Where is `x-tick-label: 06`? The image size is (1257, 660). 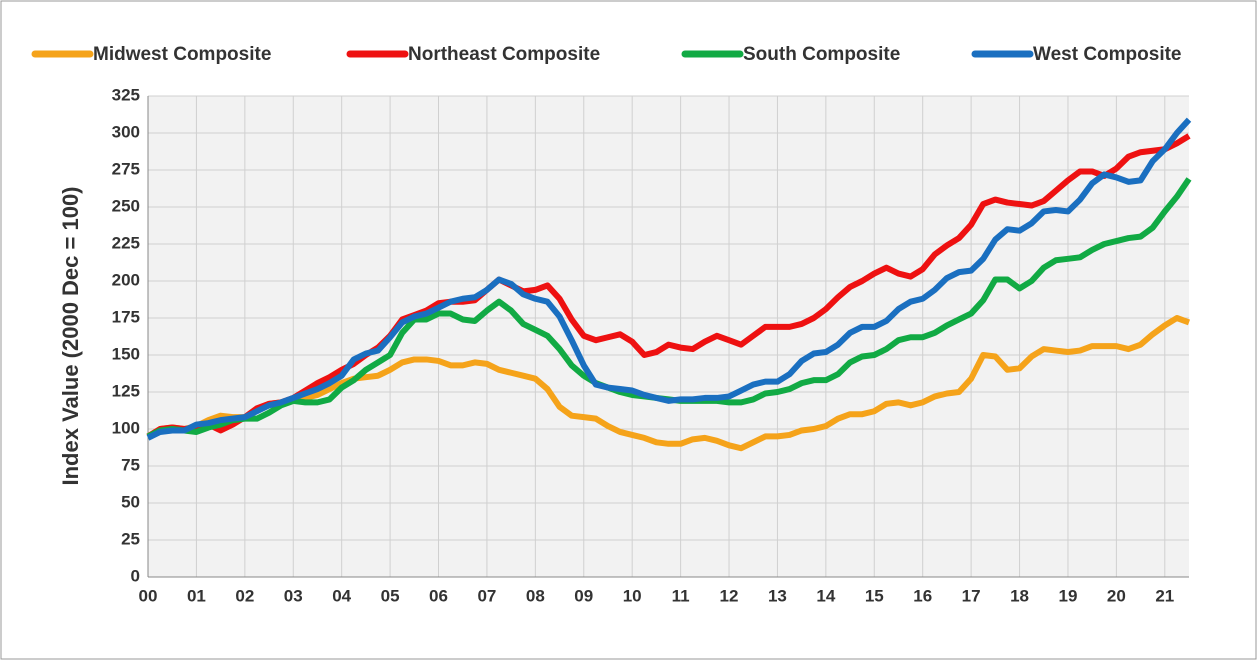 x-tick-label: 06 is located at coordinates (438, 595).